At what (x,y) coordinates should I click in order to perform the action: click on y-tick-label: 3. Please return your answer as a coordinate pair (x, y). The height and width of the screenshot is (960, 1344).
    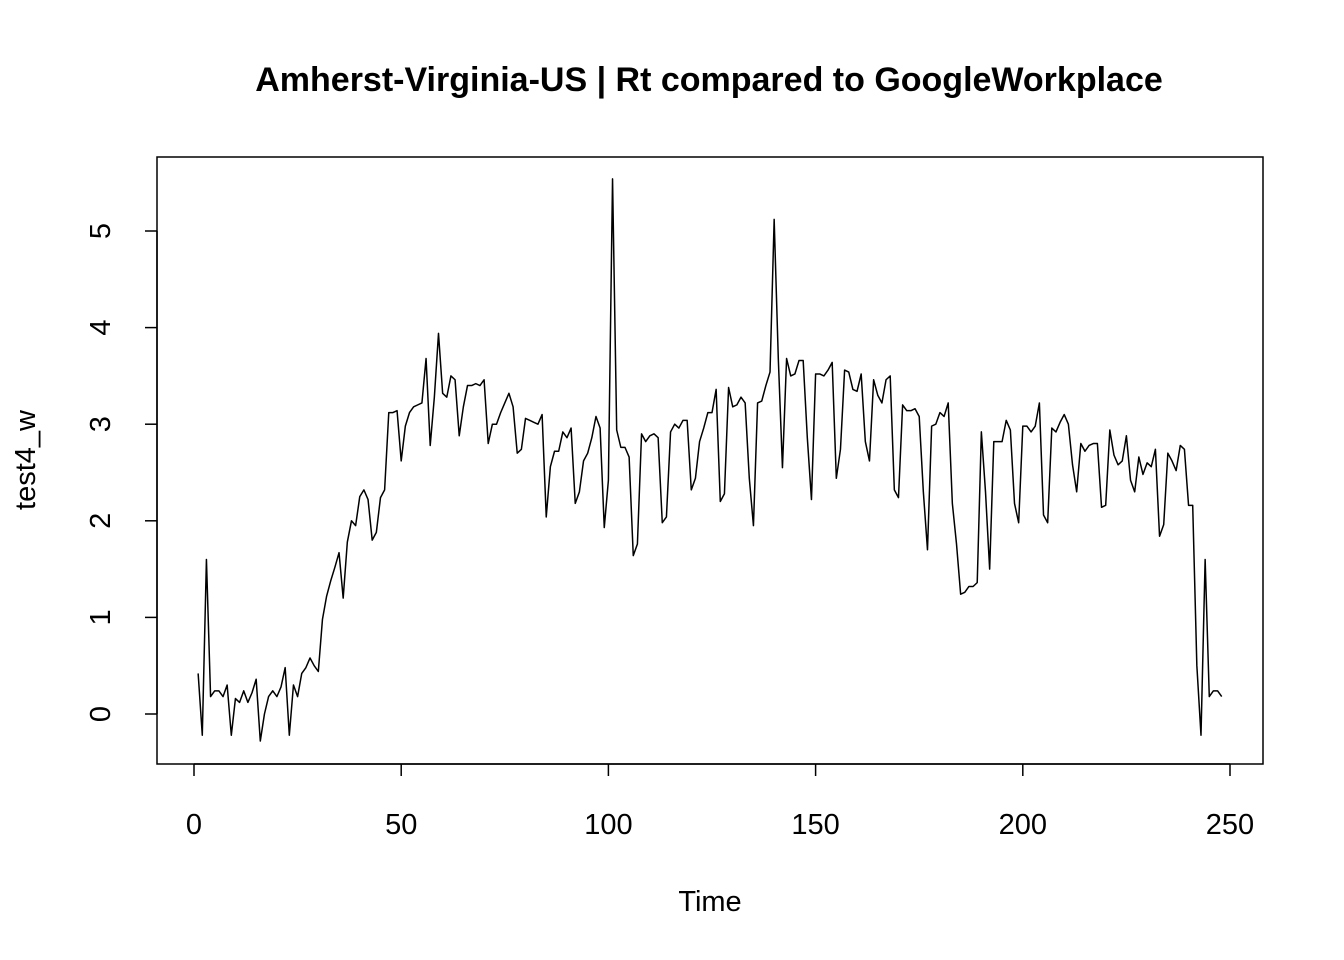
    Looking at the image, I should click on (101, 424).